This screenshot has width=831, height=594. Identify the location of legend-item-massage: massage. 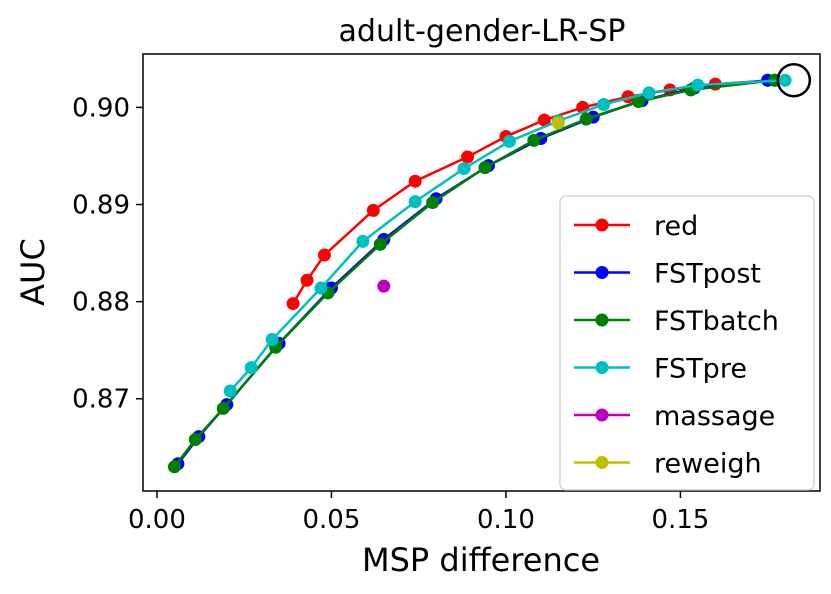
(674, 416).